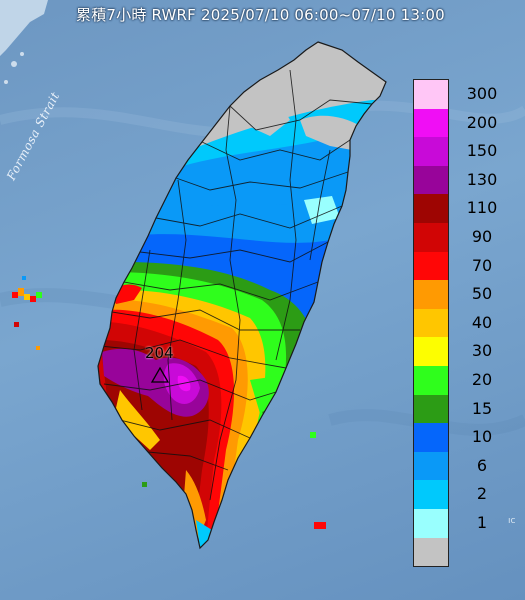 The image size is (525, 600). I want to click on legend-label: 200, so click(482, 122).